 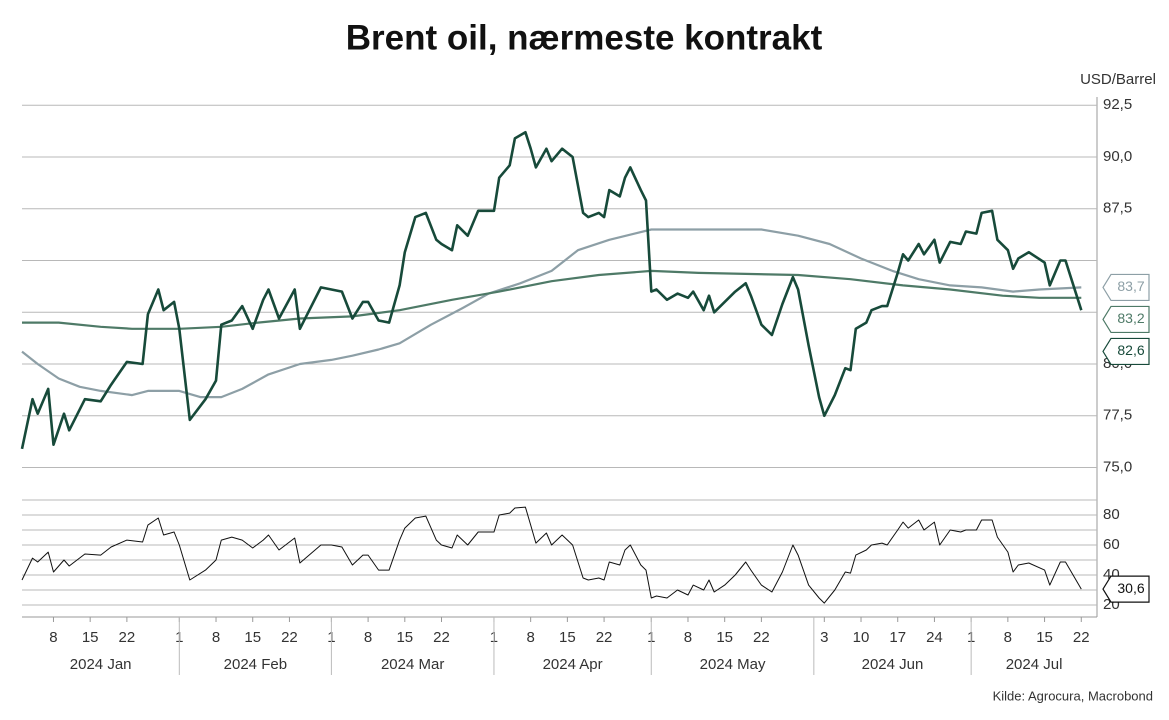 What do you see at coordinates (1111, 514) in the screenshot?
I see `y-tick-label: 80` at bounding box center [1111, 514].